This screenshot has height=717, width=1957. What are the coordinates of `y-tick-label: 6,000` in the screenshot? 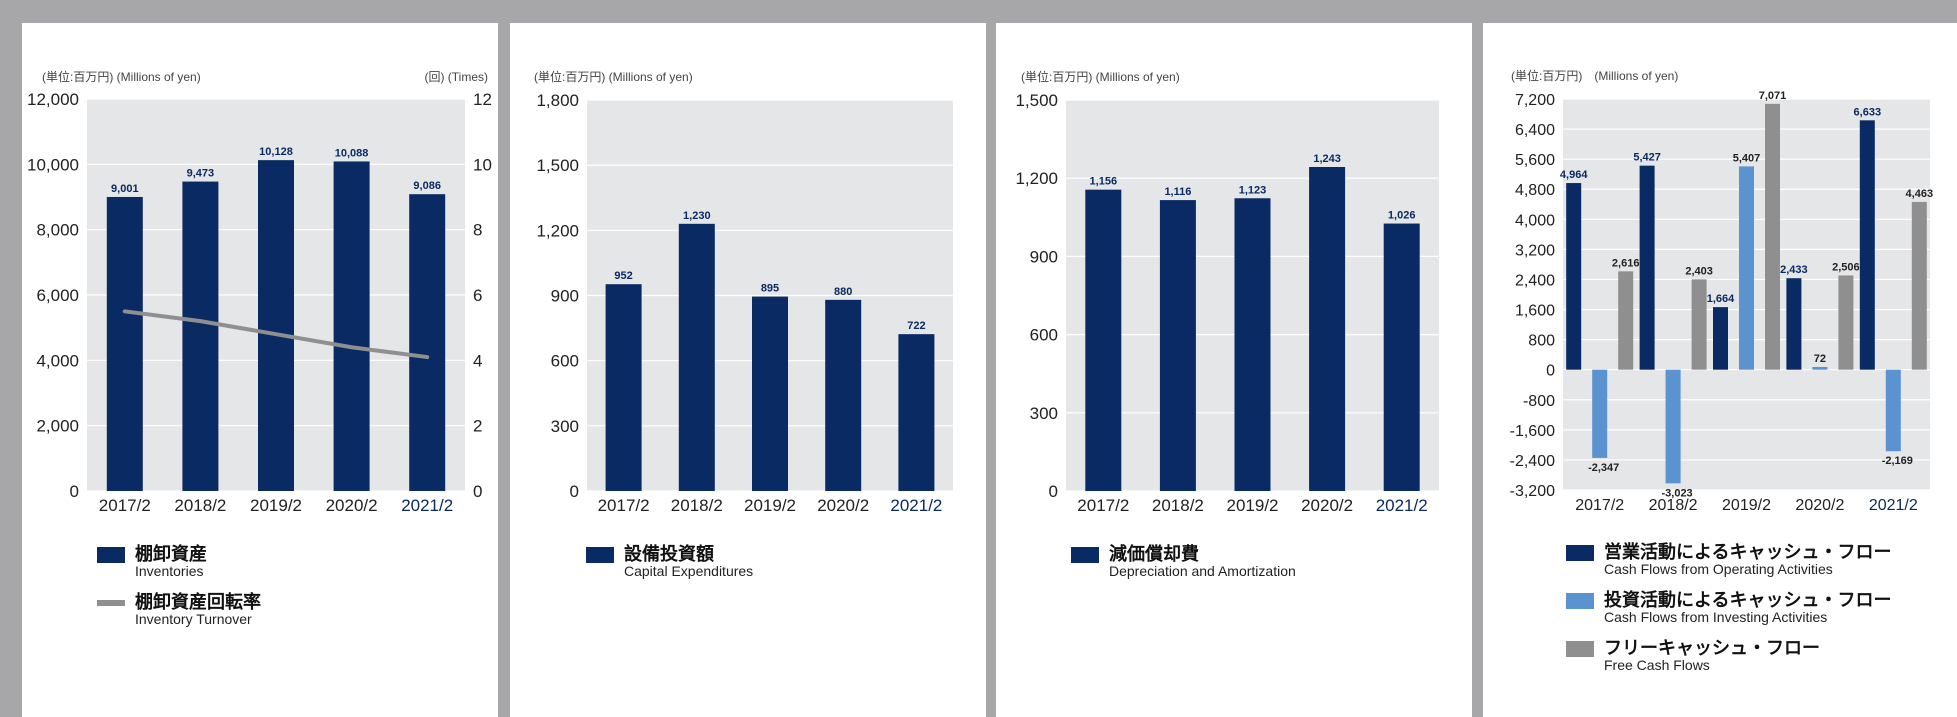 It's located at (57, 295).